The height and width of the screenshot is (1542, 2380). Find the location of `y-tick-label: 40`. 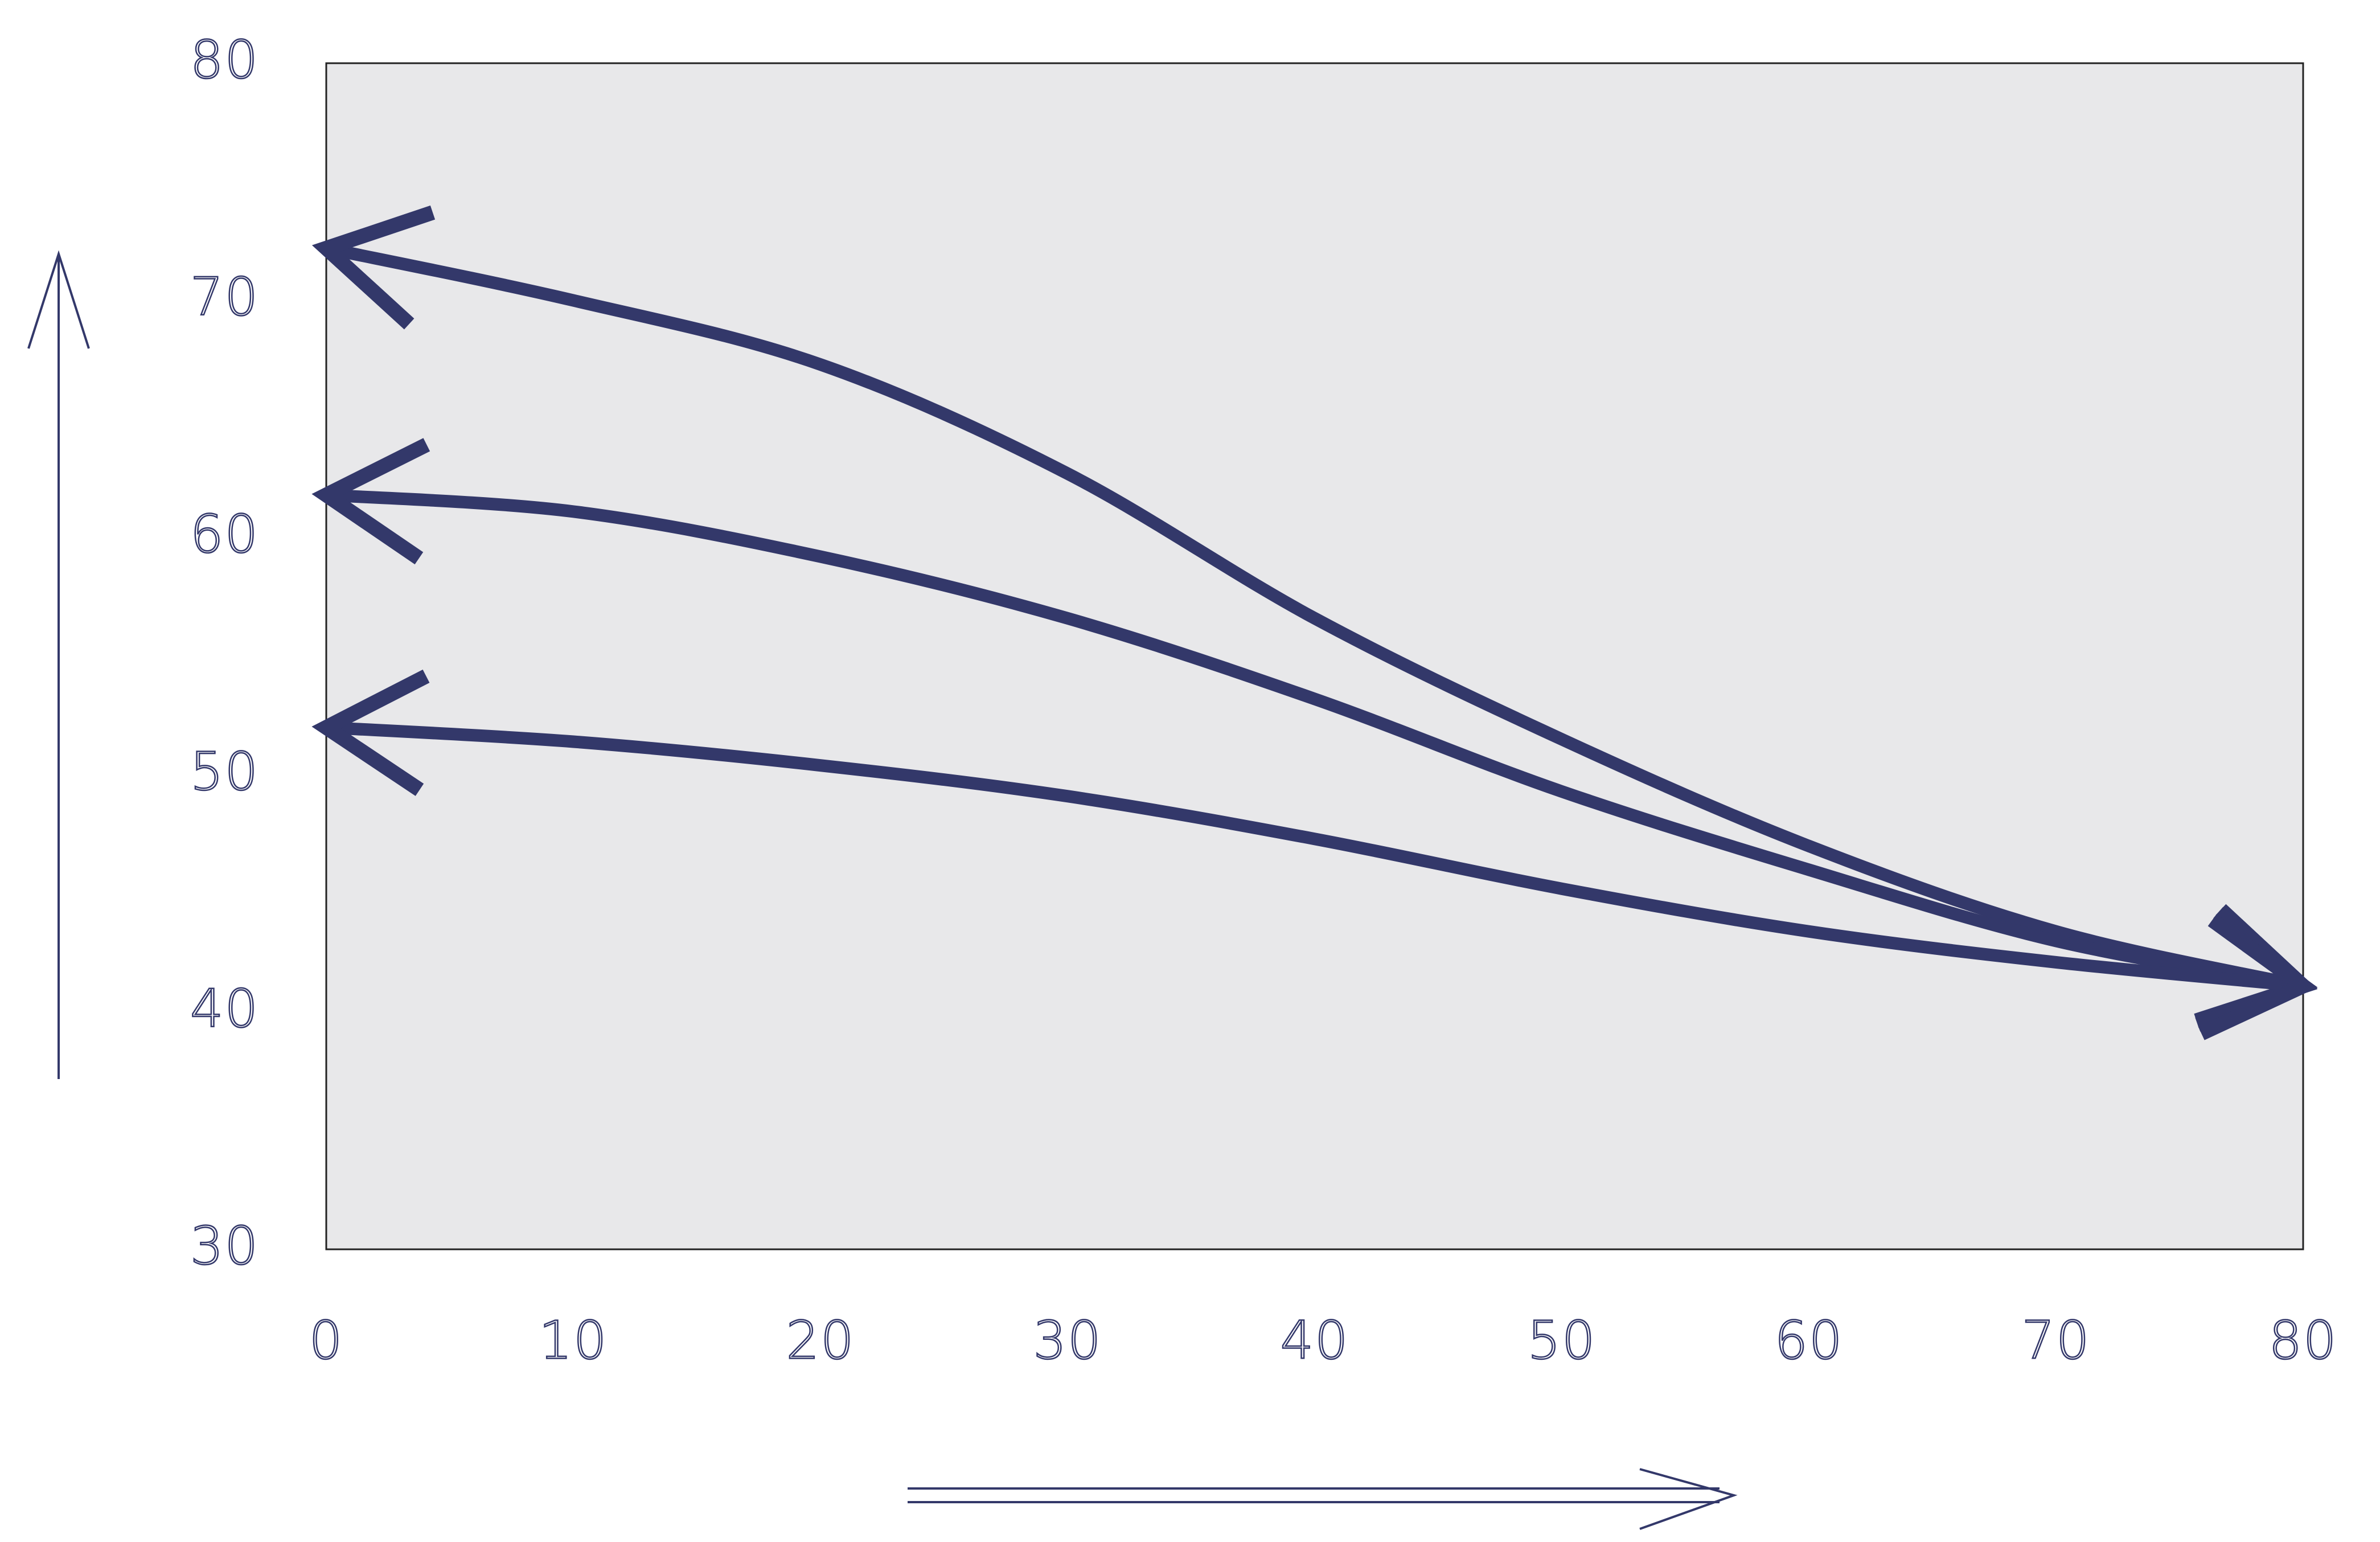

y-tick-label: 40 is located at coordinates (224, 1008).